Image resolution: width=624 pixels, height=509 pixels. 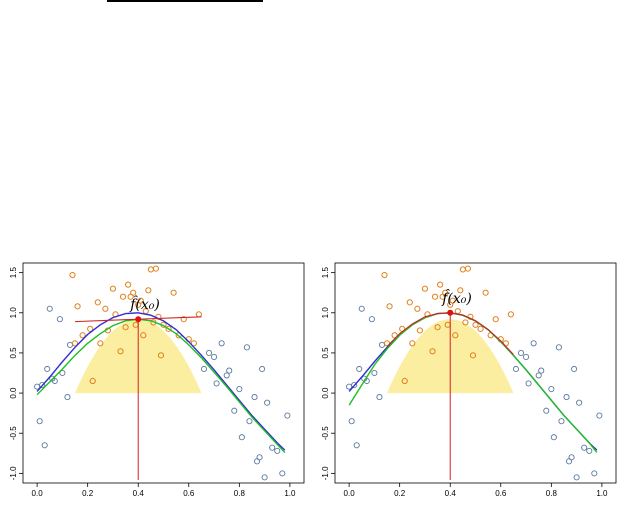 I want to click on x-tick-label: 0.4, so click(x=451, y=493).